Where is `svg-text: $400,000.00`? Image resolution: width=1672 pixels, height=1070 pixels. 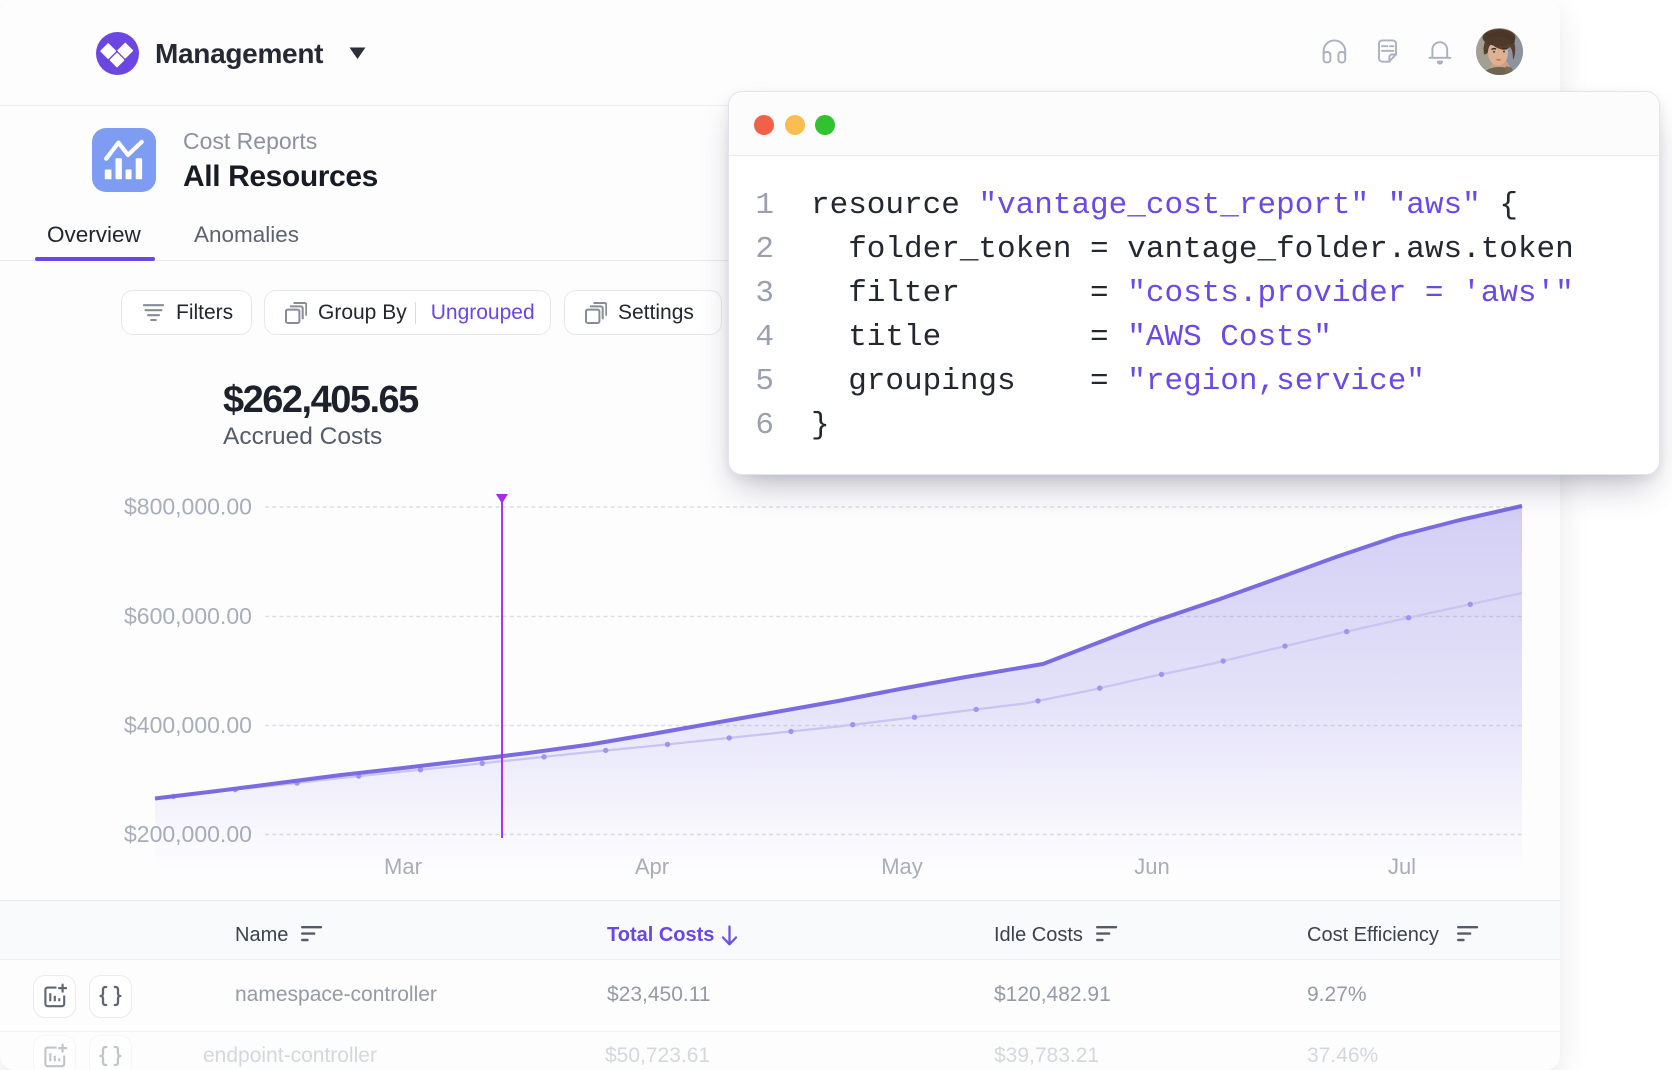
svg-text: $400,000.00 is located at coordinates (188, 725).